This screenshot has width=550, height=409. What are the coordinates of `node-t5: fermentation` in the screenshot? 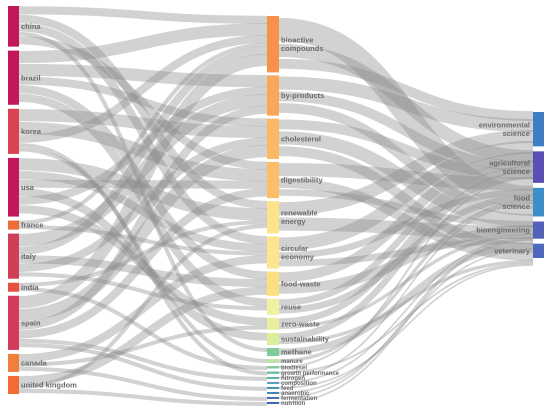 It's located at (292, 399).